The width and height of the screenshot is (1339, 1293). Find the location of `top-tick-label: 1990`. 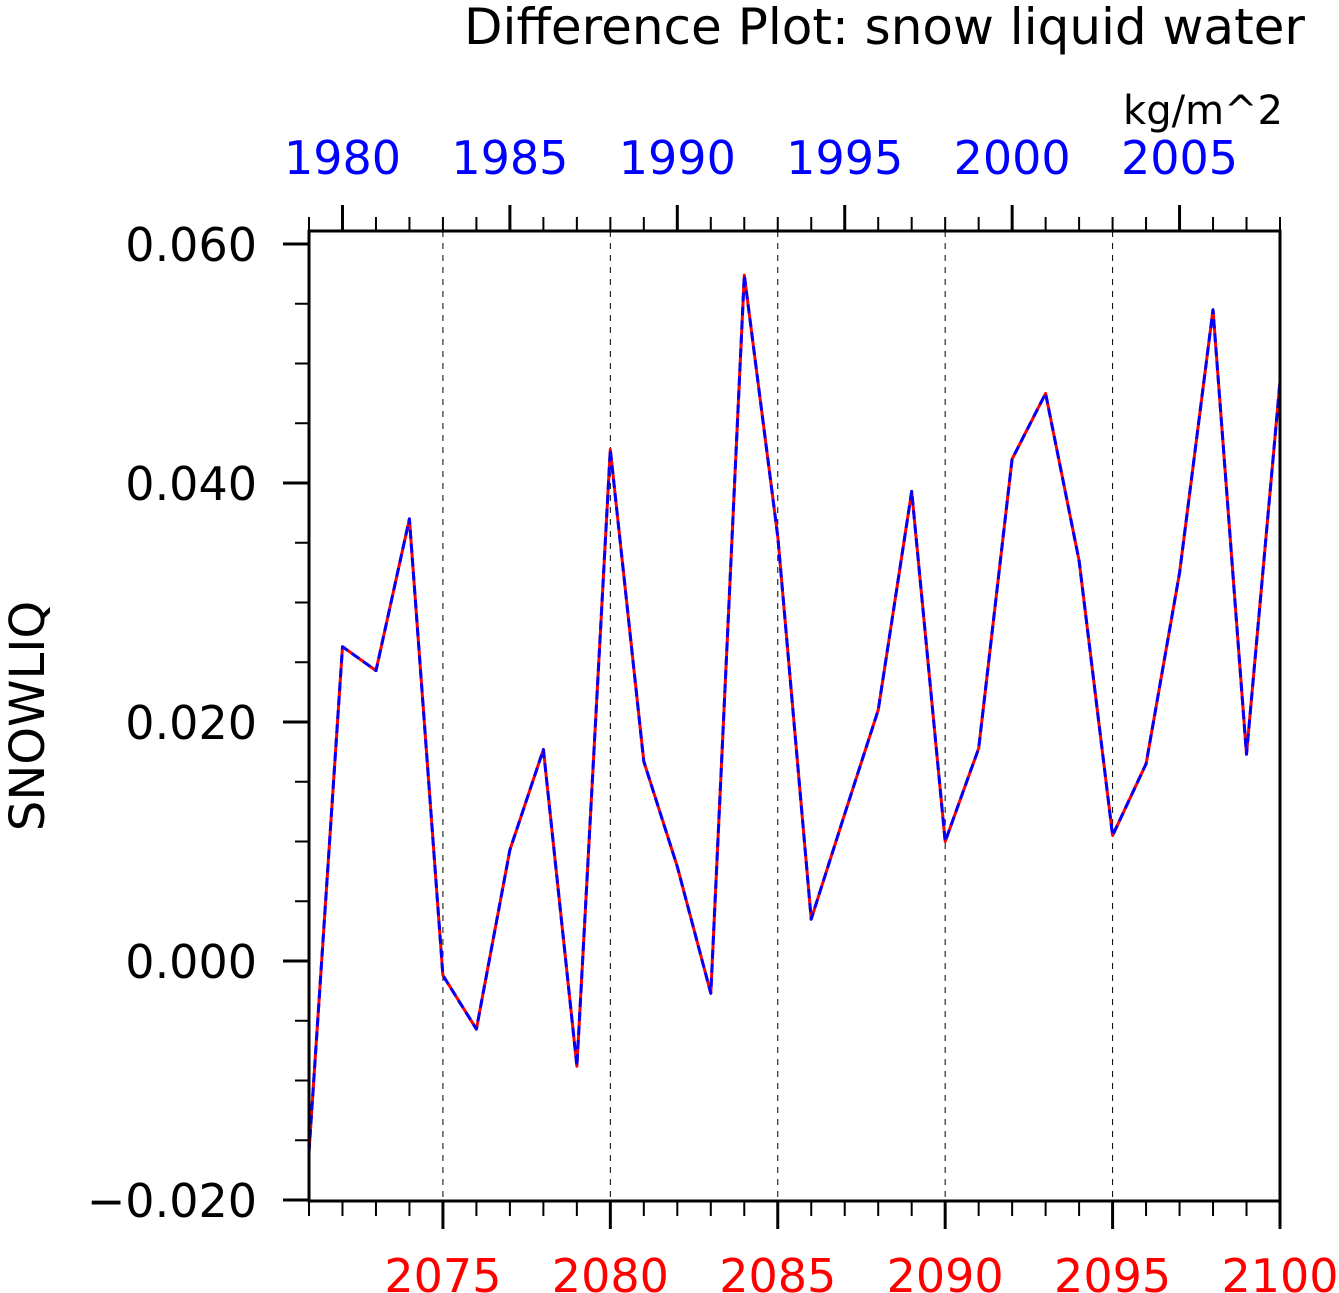

top-tick-label: 1990 is located at coordinates (677, 158).